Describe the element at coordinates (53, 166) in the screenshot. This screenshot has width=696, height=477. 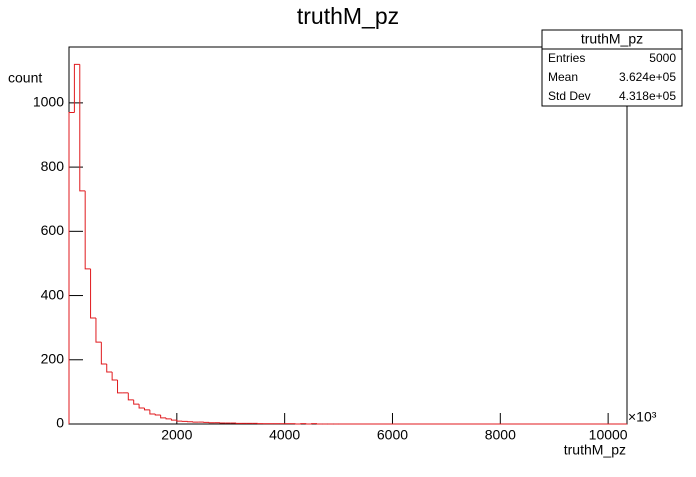
I see `y-tick-label: 800` at that location.